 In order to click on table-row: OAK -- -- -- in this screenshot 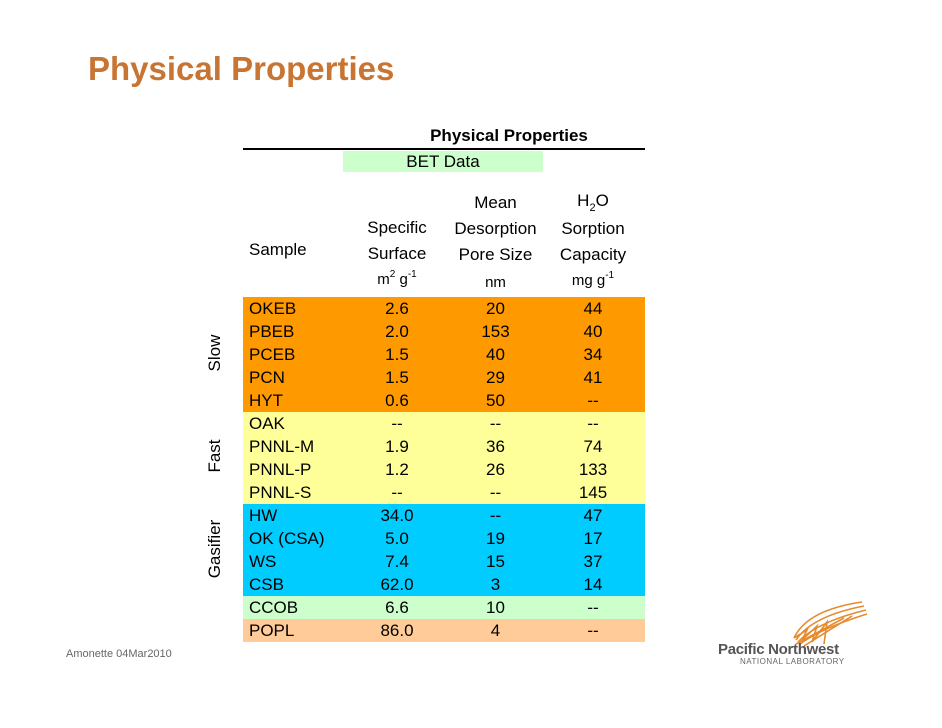, I will do `click(444, 423)`.